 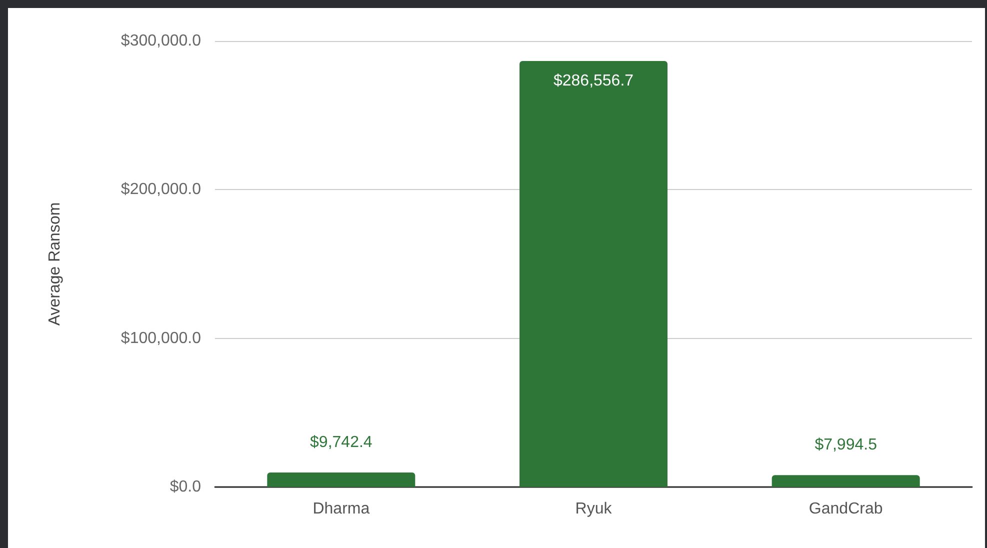 I want to click on data-label: $9,742.4, so click(x=341, y=443).